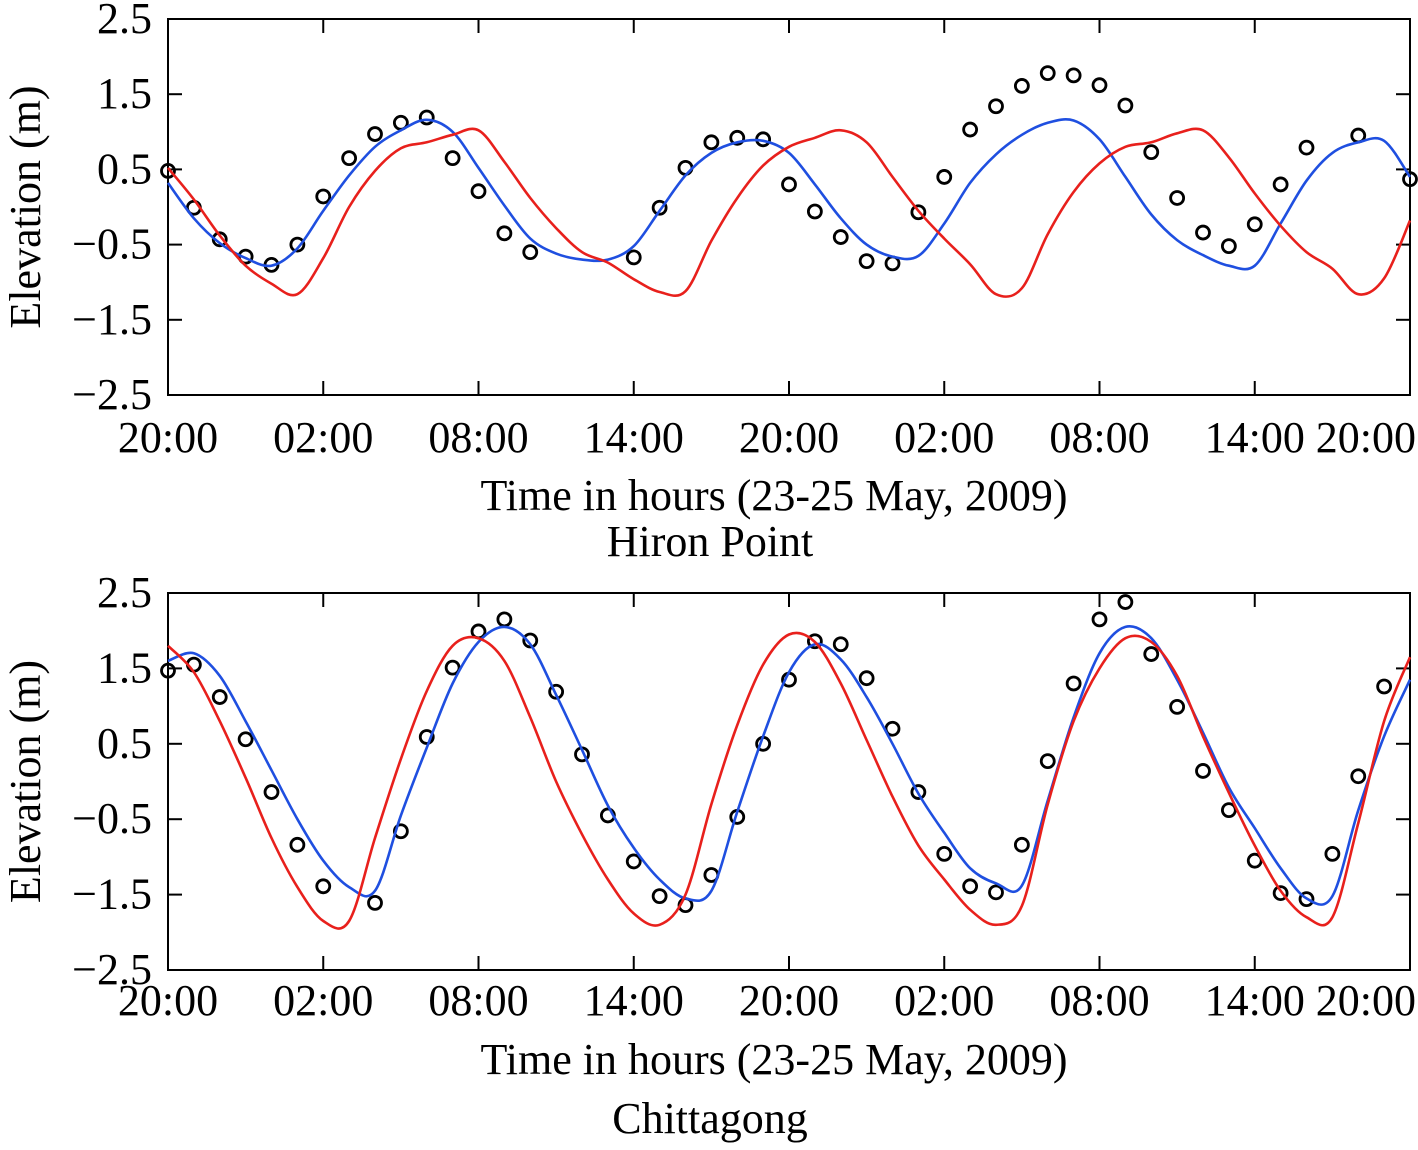 This screenshot has width=1418, height=1150. What do you see at coordinates (773, 1059) in the screenshot?
I see `x-axis-label: Time in hours (23-25 May, 2009)` at bounding box center [773, 1059].